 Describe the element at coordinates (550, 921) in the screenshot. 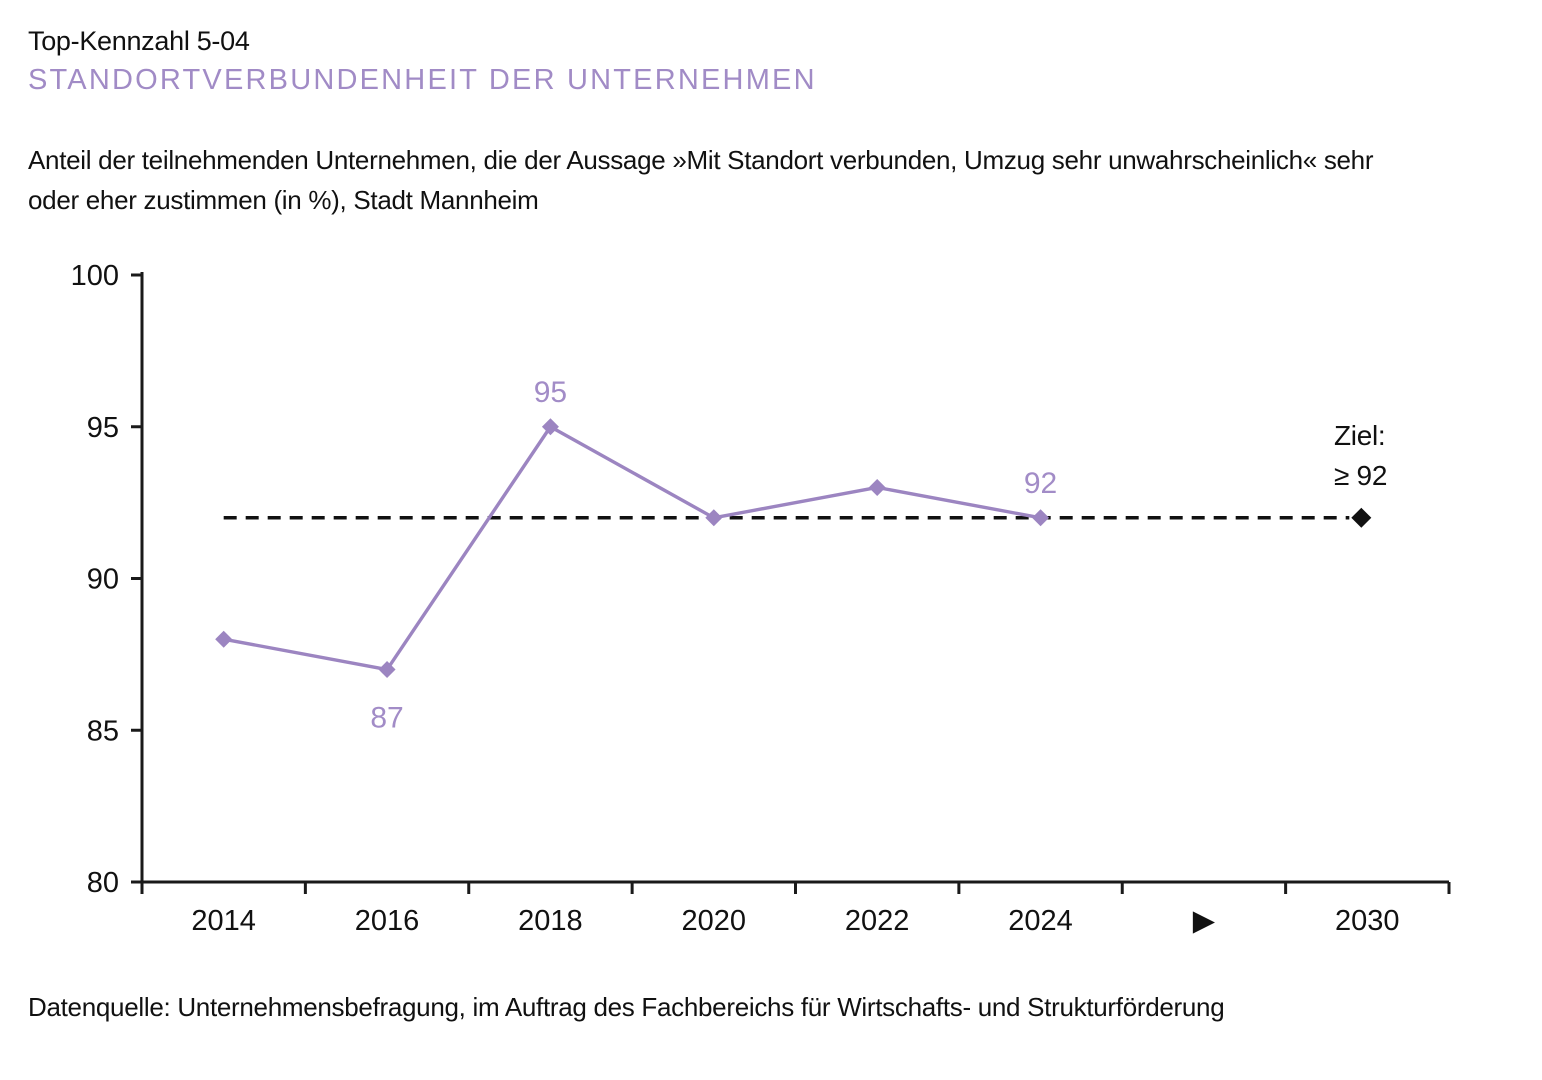

I see `x-tick-label: 2018` at that location.